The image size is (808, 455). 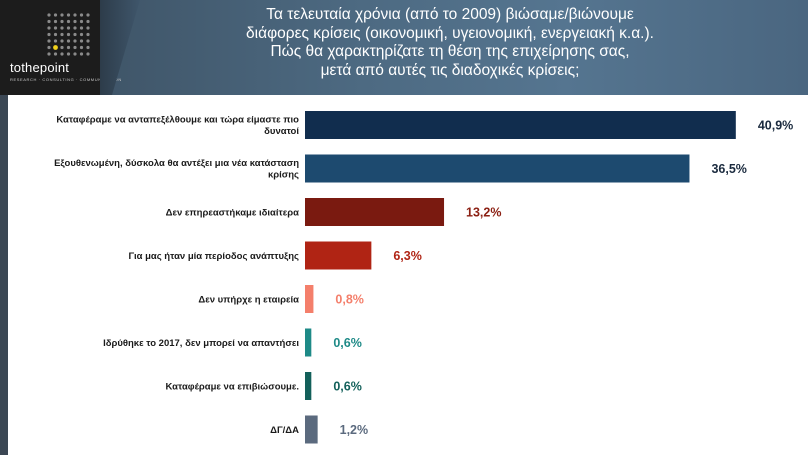 What do you see at coordinates (483, 213) in the screenshot?
I see `data-label: 13,2%` at bounding box center [483, 213].